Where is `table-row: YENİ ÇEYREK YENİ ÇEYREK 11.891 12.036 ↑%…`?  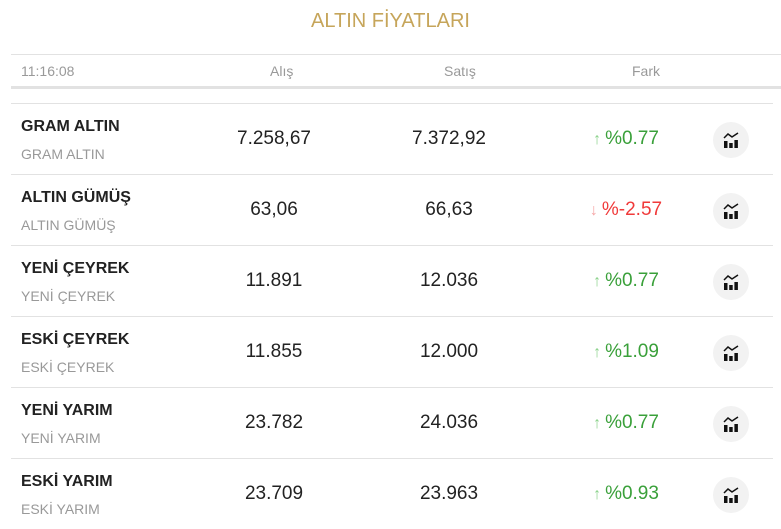 table-row: YENİ ÇEYREK YENİ ÇEYREK 11.891 12.036 ↑%… is located at coordinates (392, 280).